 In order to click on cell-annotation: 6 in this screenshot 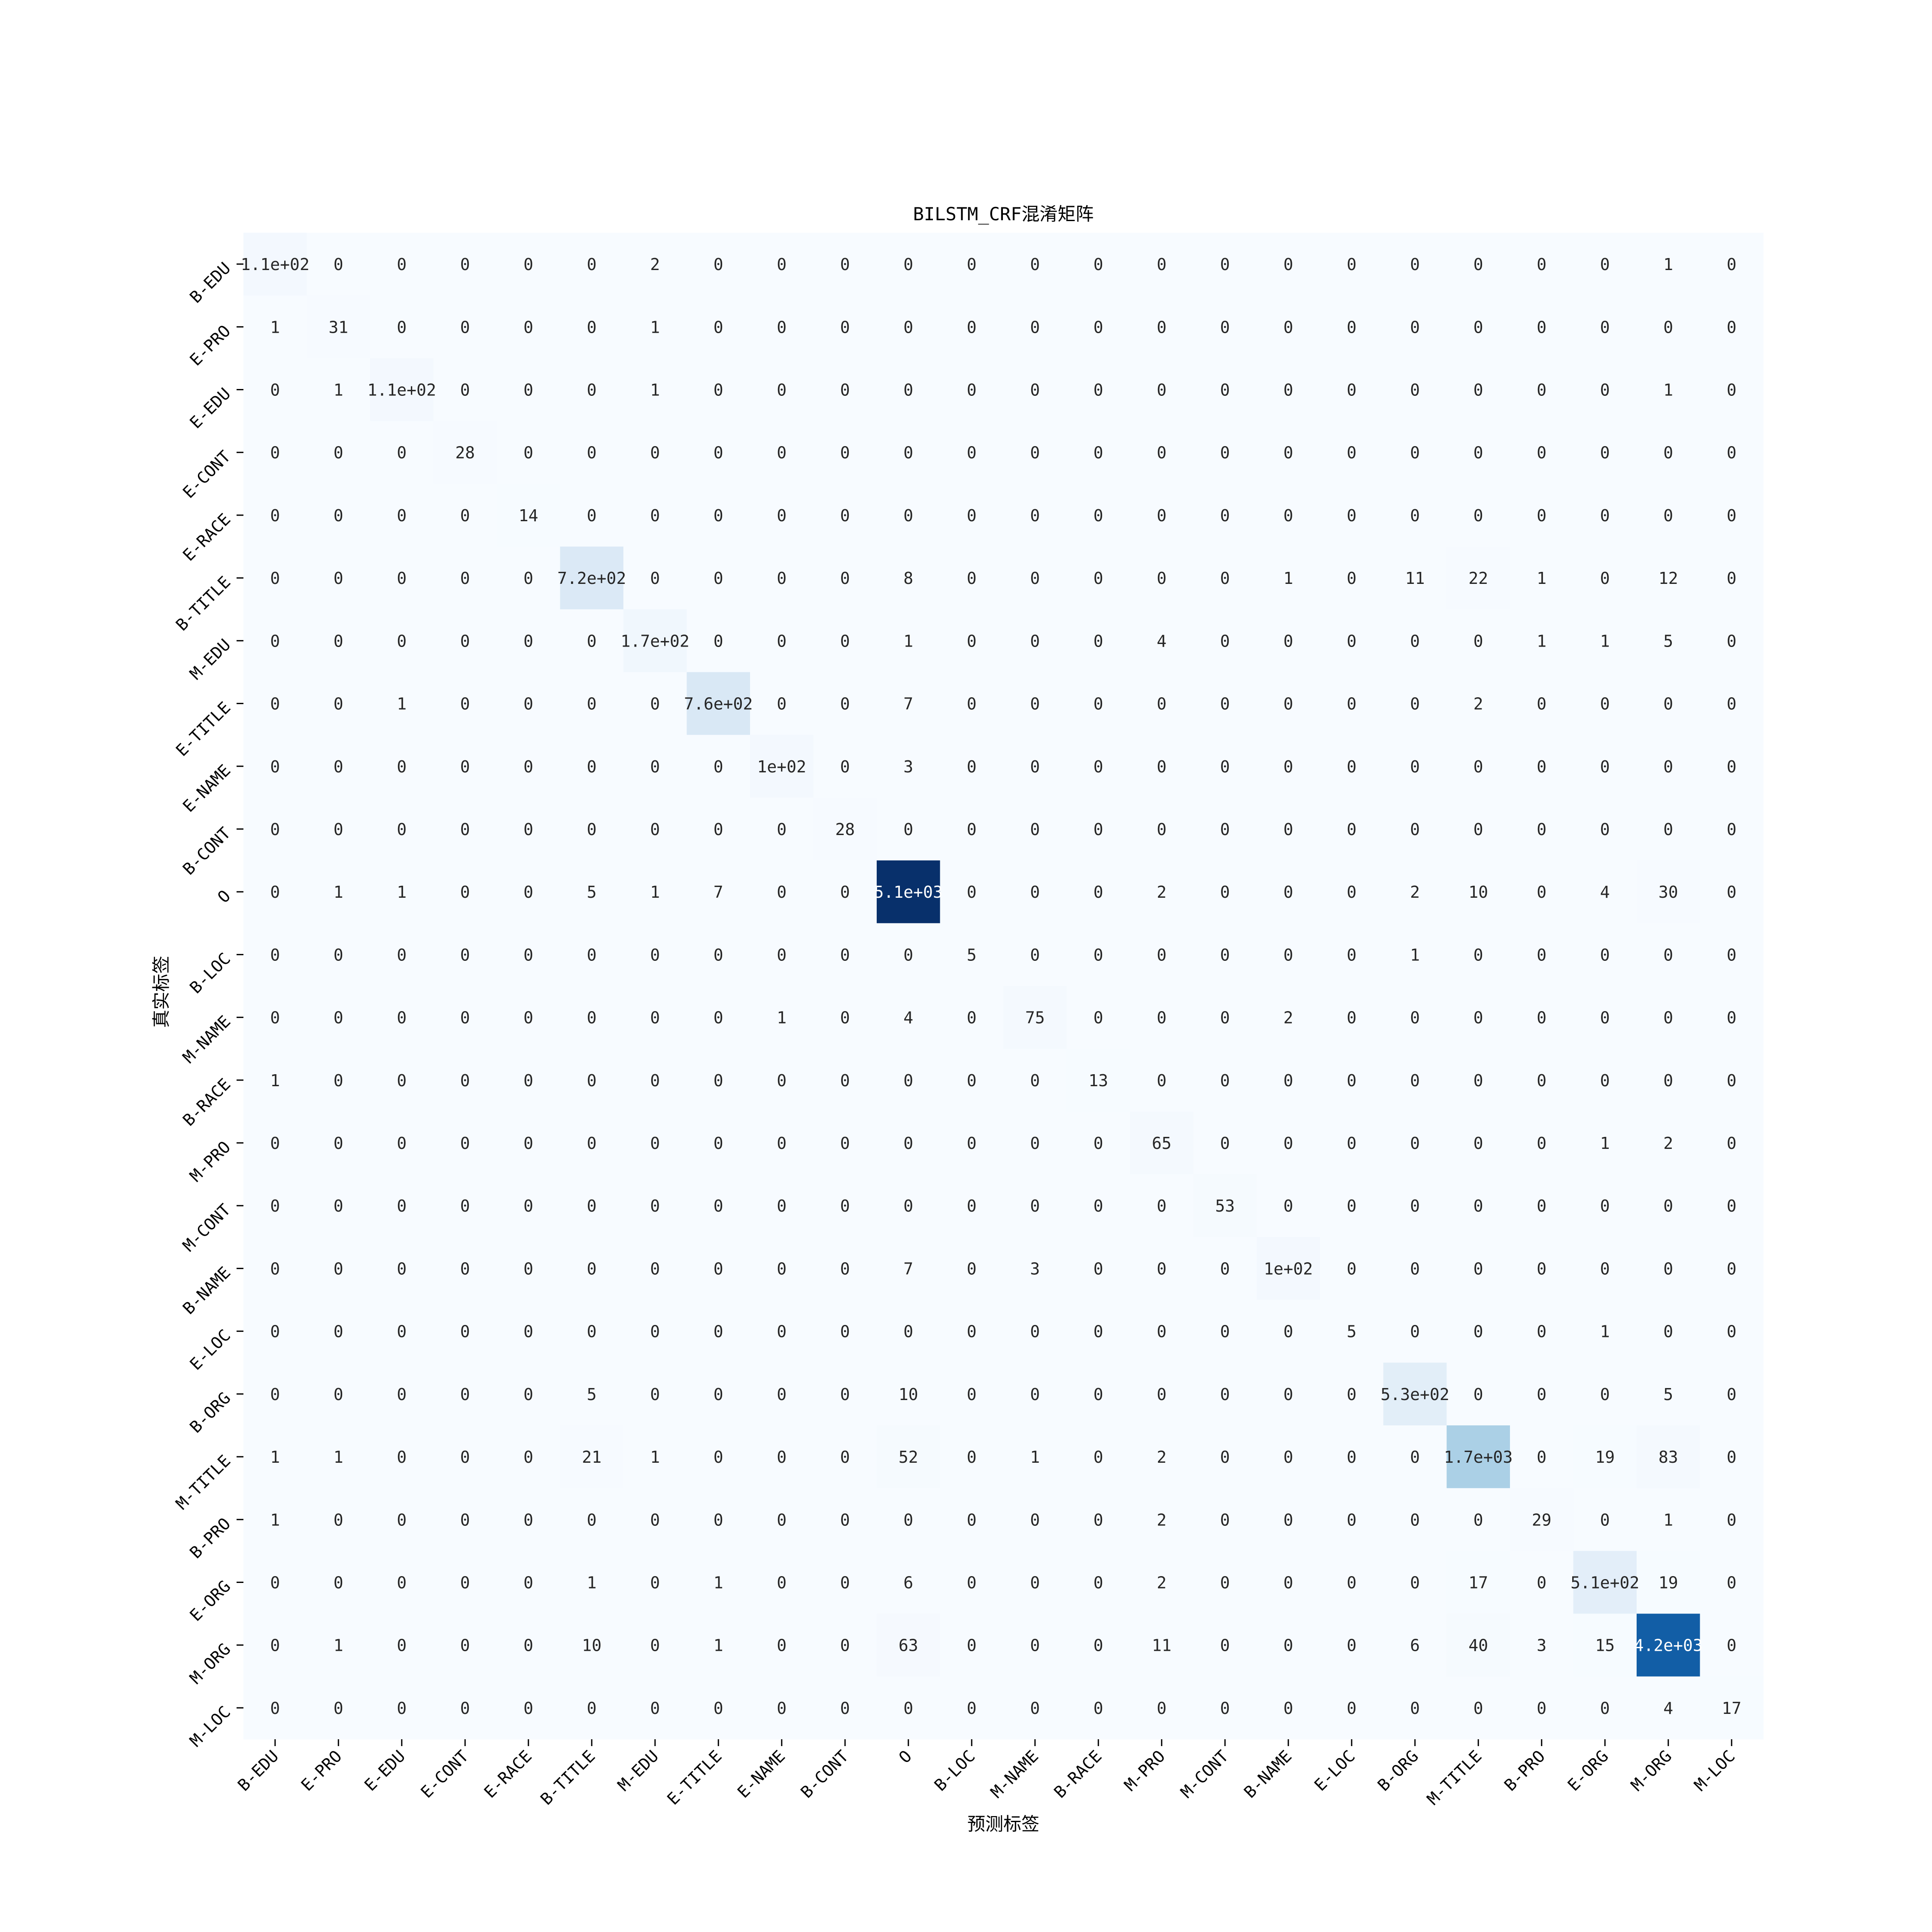, I will do `click(1415, 1645)`.